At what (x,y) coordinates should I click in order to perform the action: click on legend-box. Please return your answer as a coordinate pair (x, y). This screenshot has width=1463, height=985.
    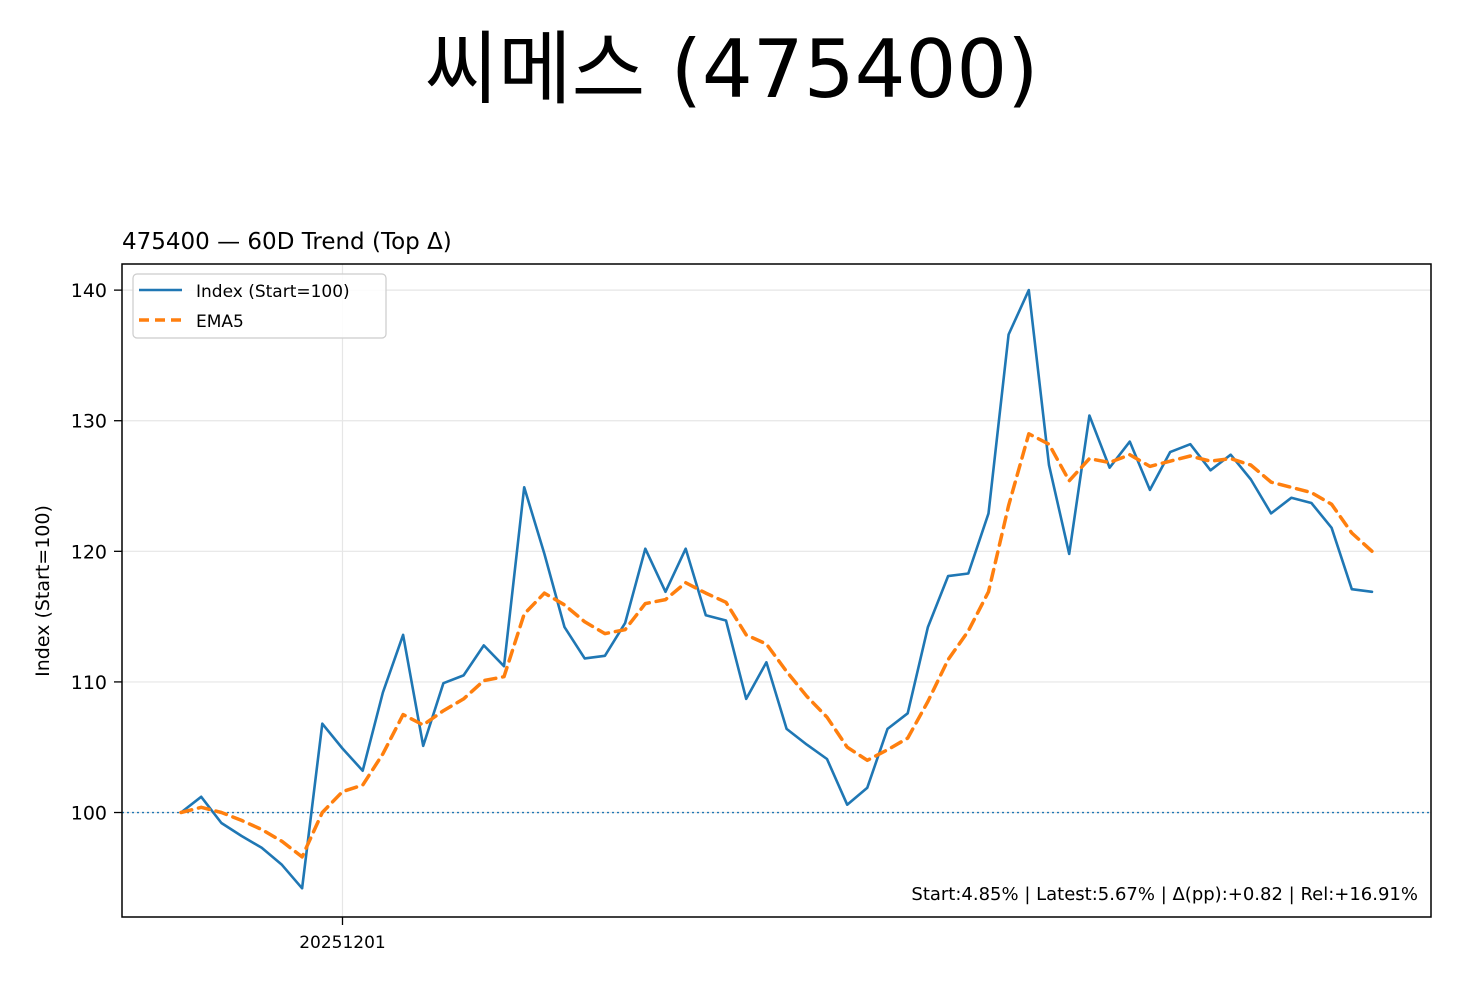
    Looking at the image, I should click on (259, 306).